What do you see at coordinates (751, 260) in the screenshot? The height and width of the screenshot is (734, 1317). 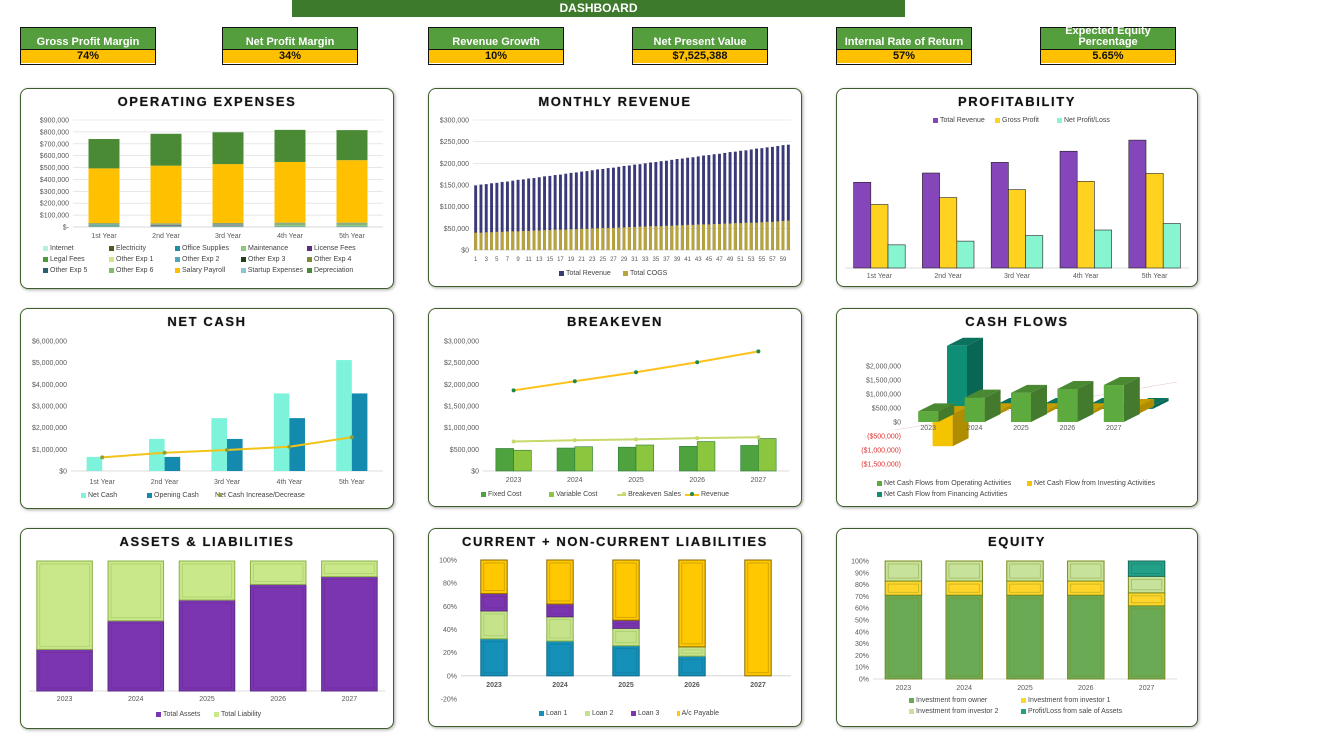 I see `x-tick-label: 53` at bounding box center [751, 260].